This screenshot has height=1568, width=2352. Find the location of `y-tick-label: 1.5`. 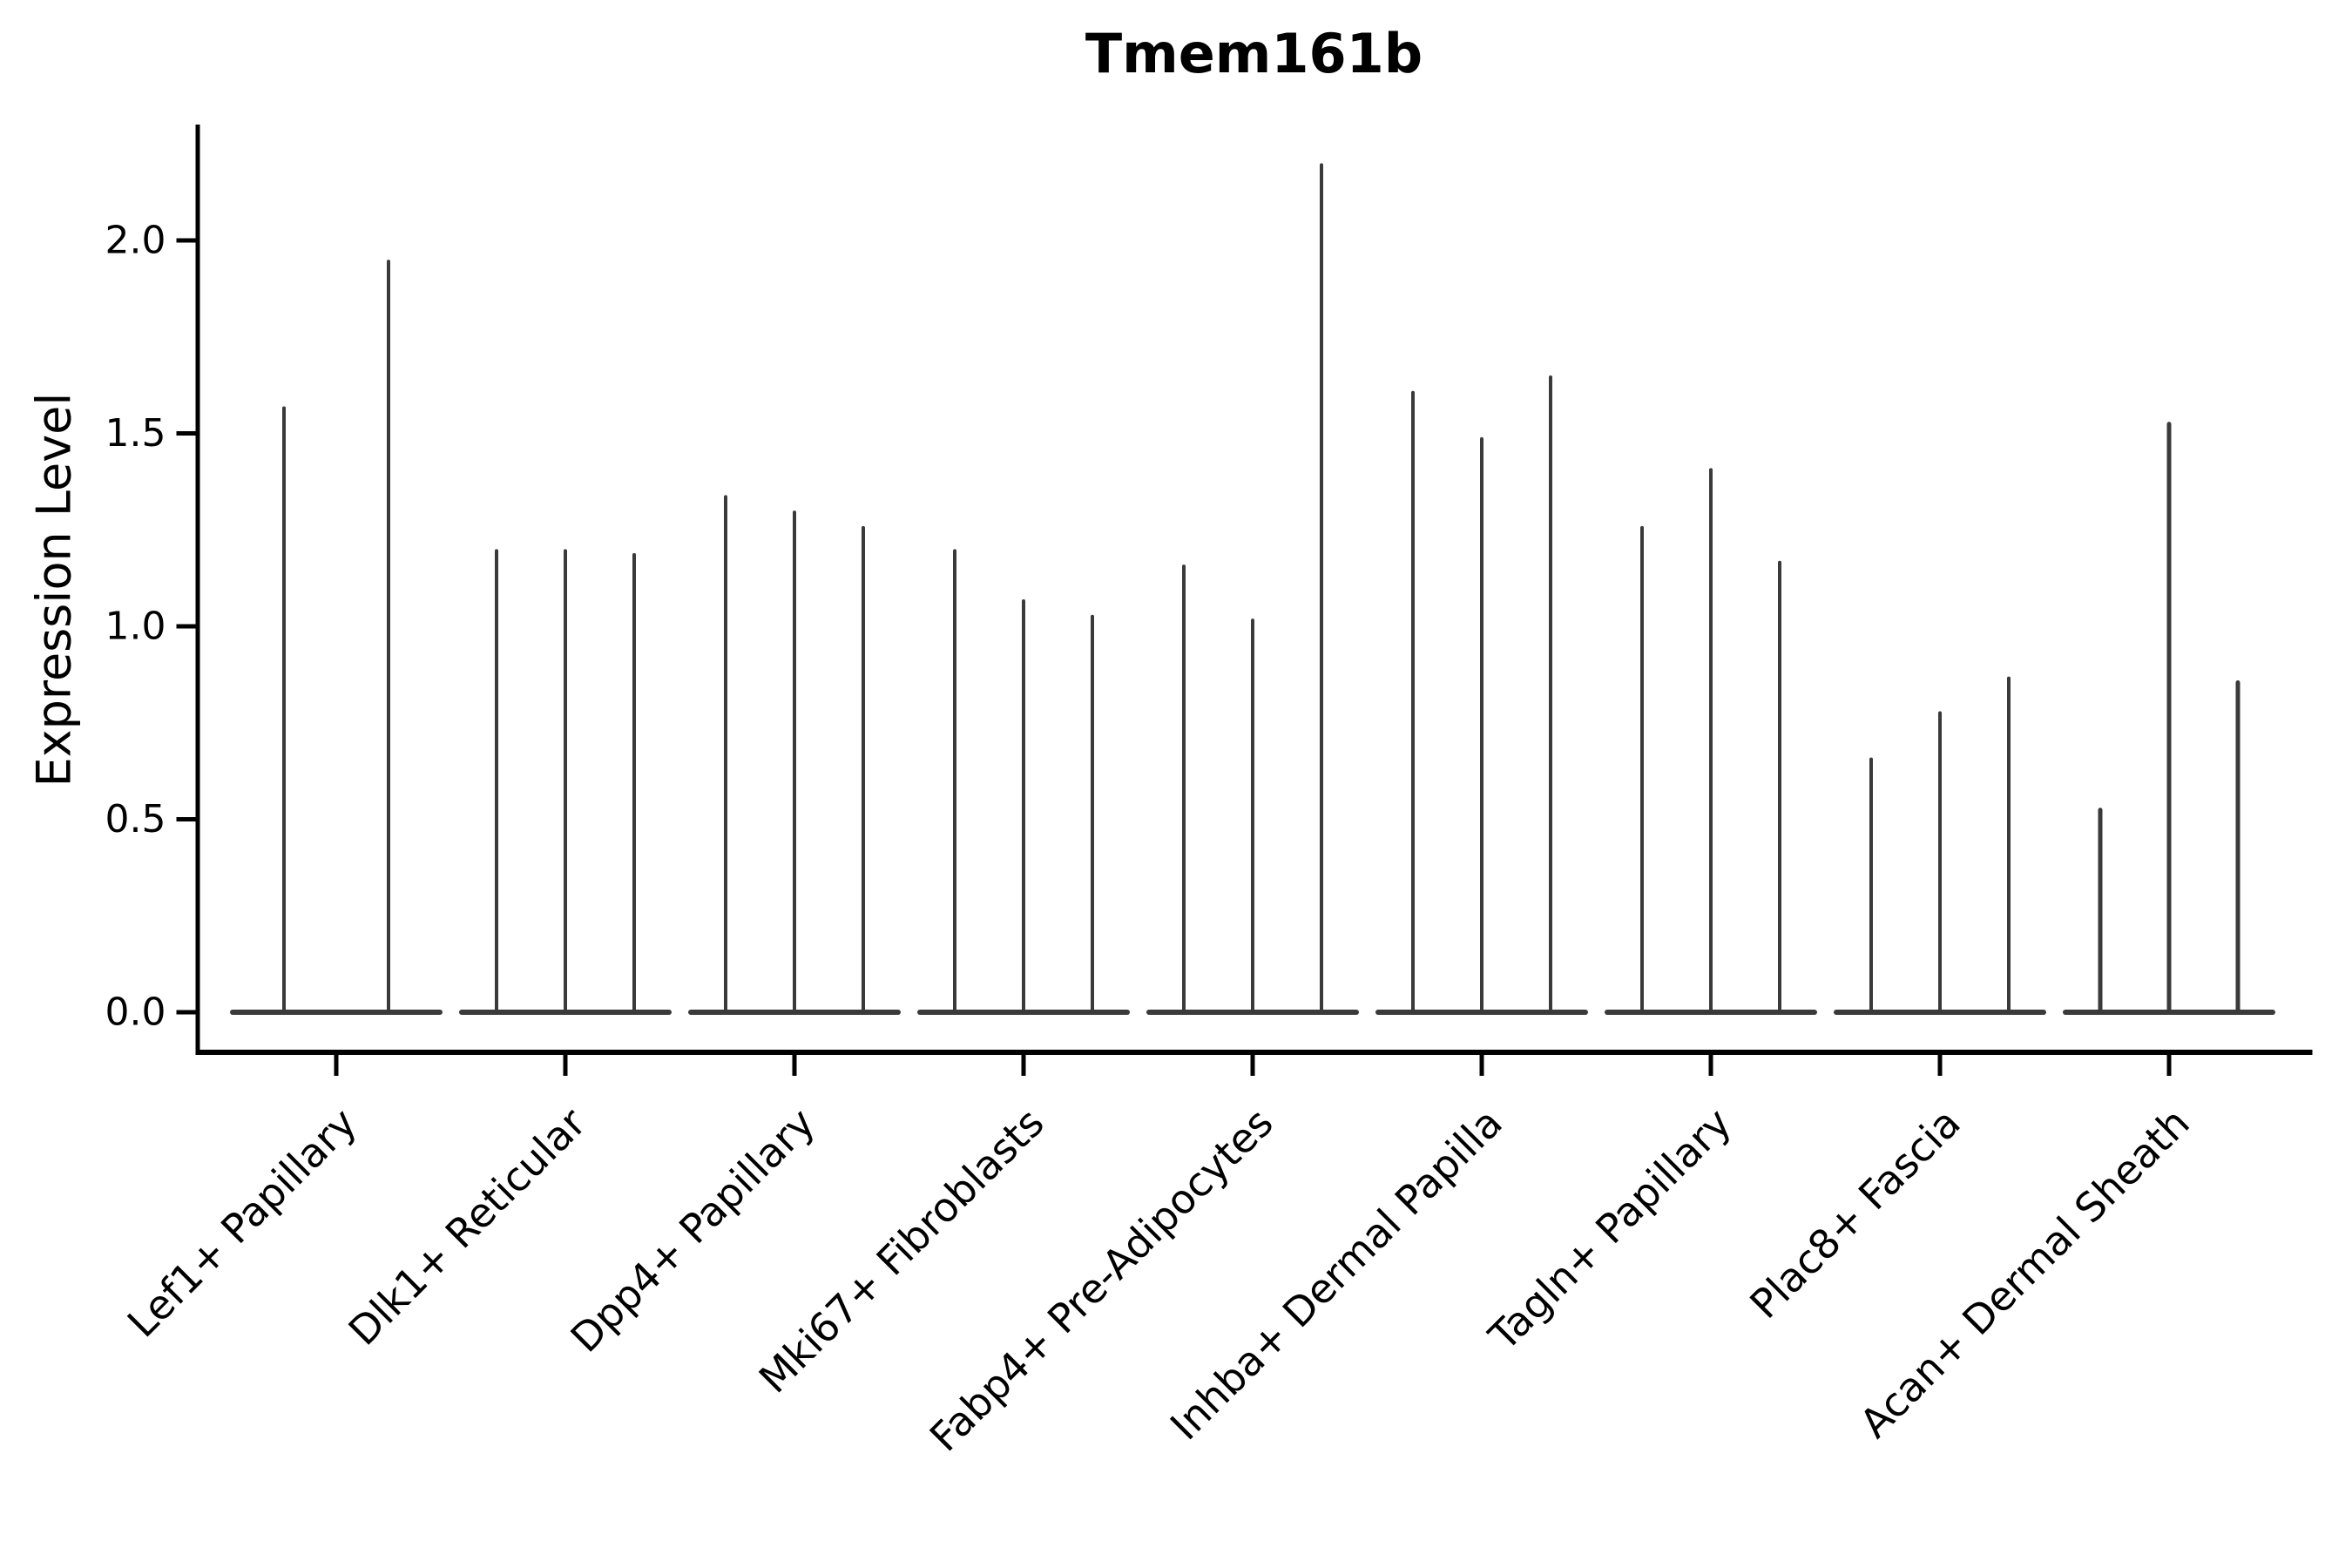

y-tick-label: 1.5 is located at coordinates (135, 433).